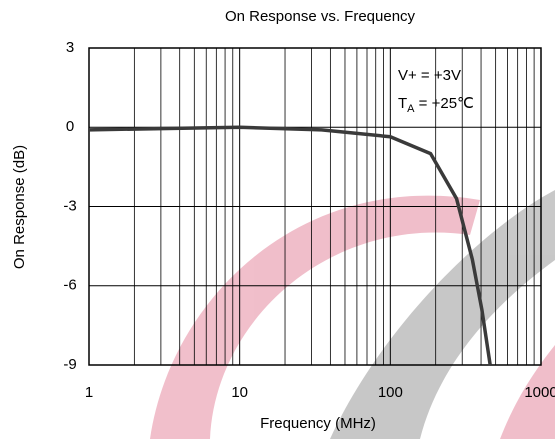  Describe the element at coordinates (239, 392) in the screenshot. I see `x-tick-label: 10` at that location.